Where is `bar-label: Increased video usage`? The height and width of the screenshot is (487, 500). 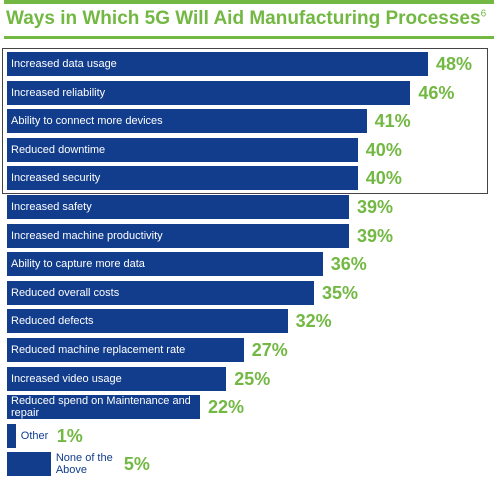 bar-label: Increased video usage is located at coordinates (66, 378).